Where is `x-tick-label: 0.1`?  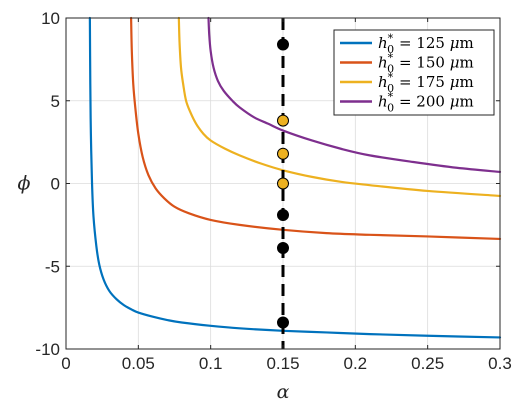 x-tick-label: 0.1 is located at coordinates (211, 363).